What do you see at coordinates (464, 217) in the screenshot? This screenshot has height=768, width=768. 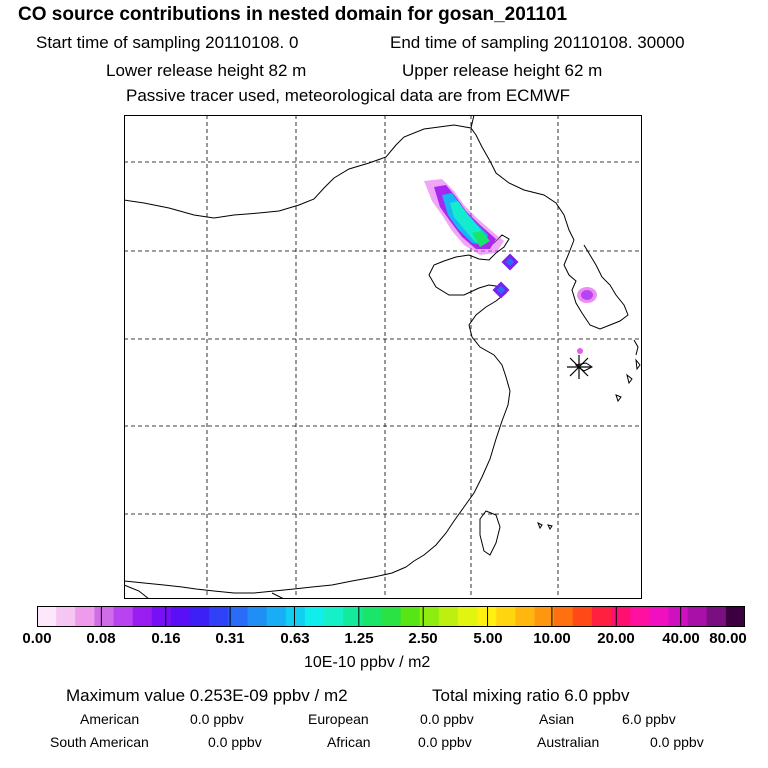 I see `tracer-plume` at bounding box center [464, 217].